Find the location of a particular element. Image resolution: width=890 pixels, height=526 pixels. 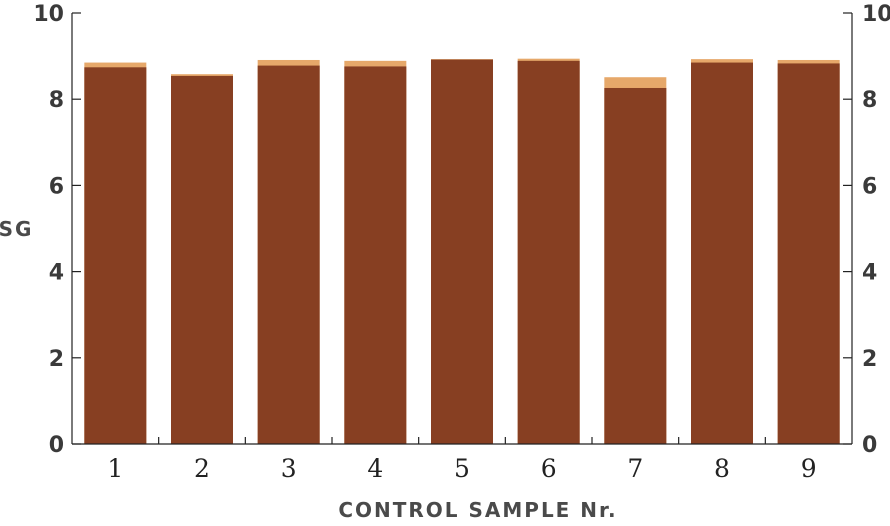

y-tick-label-left-6: 6 is located at coordinates (56, 186).